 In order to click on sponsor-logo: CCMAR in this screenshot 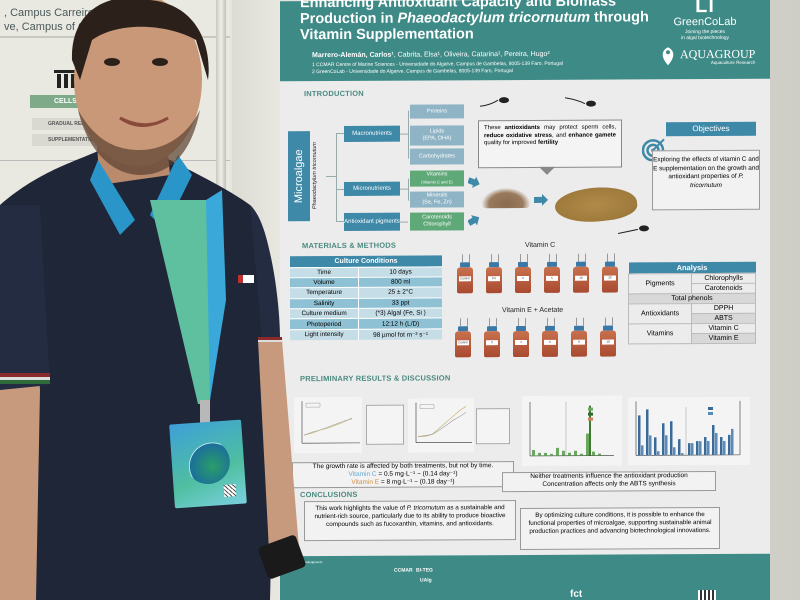, I will do `click(403, 570)`.